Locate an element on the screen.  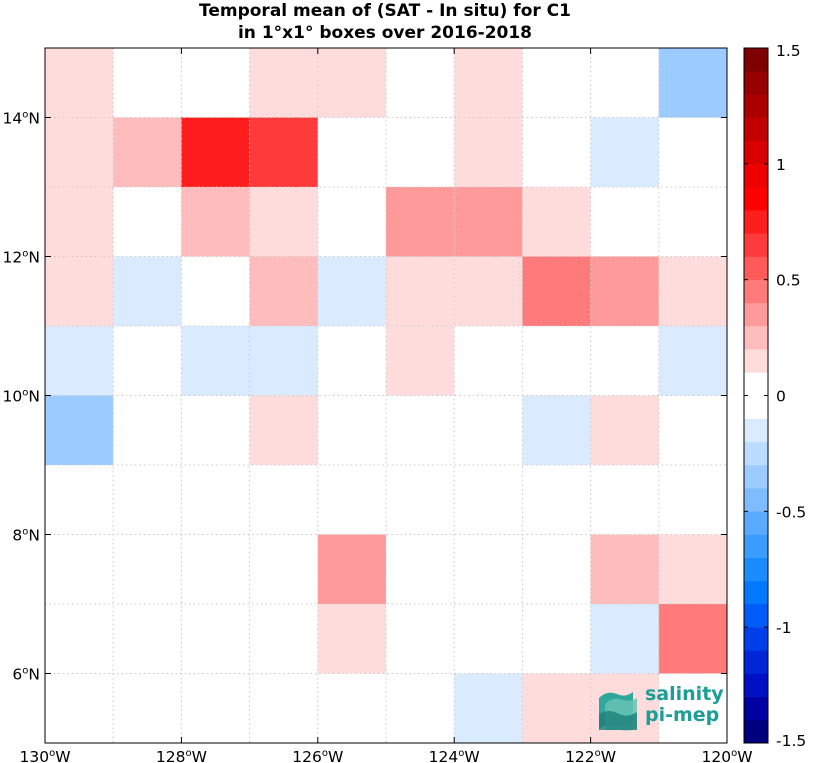
x-tick-label: 120oW is located at coordinates (726, 755).